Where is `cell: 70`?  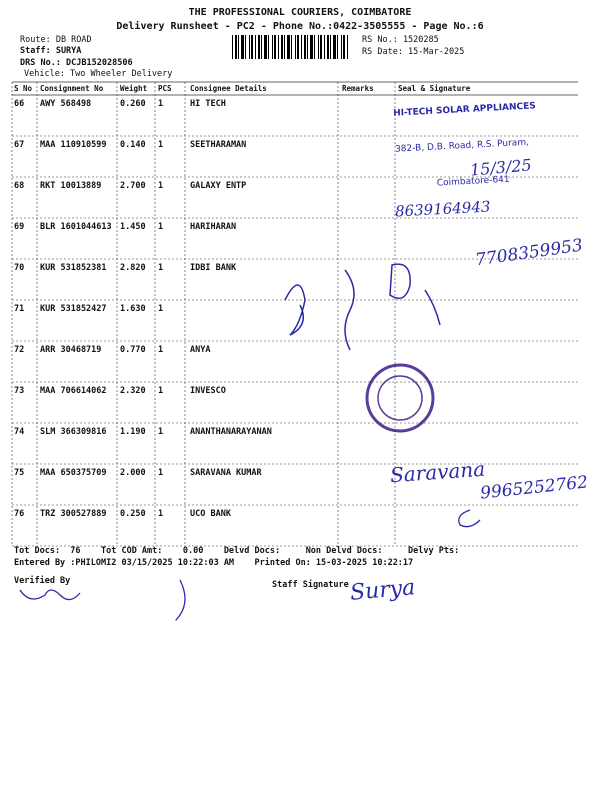
cell: 70 is located at coordinates (19, 268).